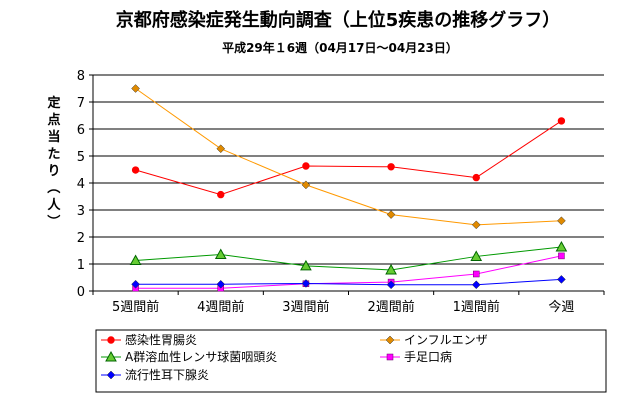 The height and width of the screenshot is (419, 639). What do you see at coordinates (338, 20) in the screenshot?
I see `chart-title: 京都府感染症発生動向調査（上位5疾患の推移グラフ）` at bounding box center [338, 20].